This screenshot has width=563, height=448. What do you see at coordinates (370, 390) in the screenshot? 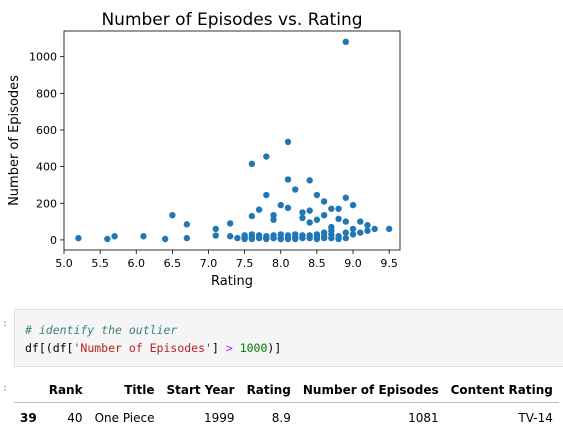
I see `column-header-number-of-episodes: Number of Episodes` at bounding box center [370, 390].